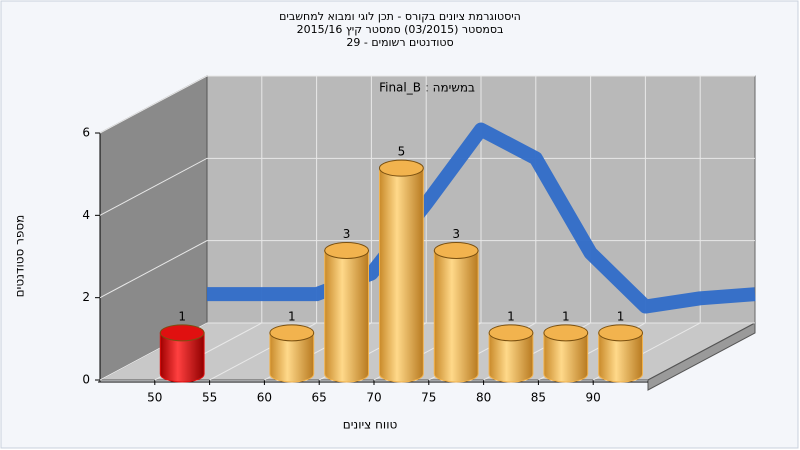 This screenshot has width=800, height=450. Describe the element at coordinates (86, 380) in the screenshot. I see `y-tick-label: 0` at that location.